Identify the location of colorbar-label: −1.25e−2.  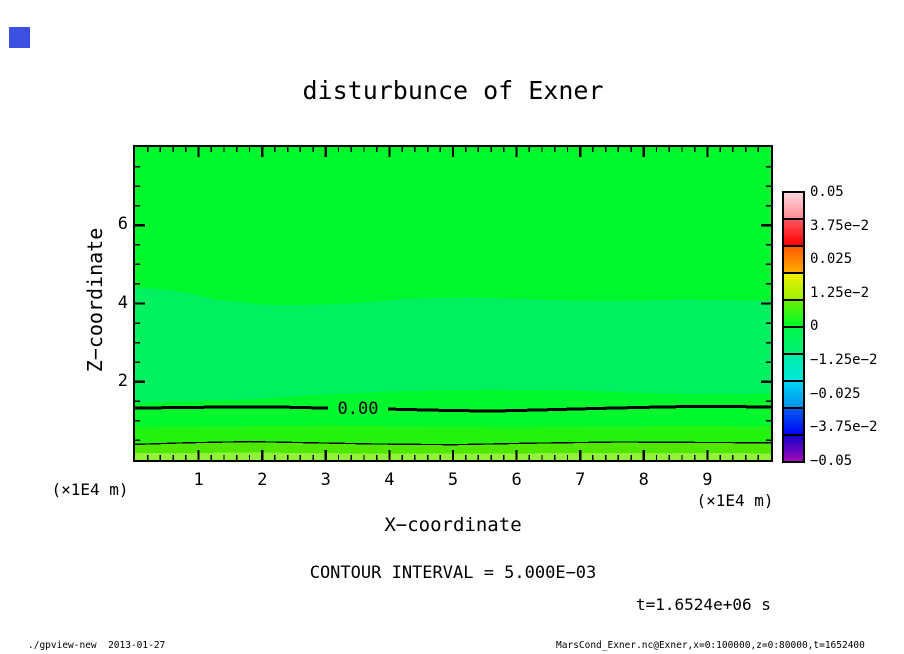
(844, 360).